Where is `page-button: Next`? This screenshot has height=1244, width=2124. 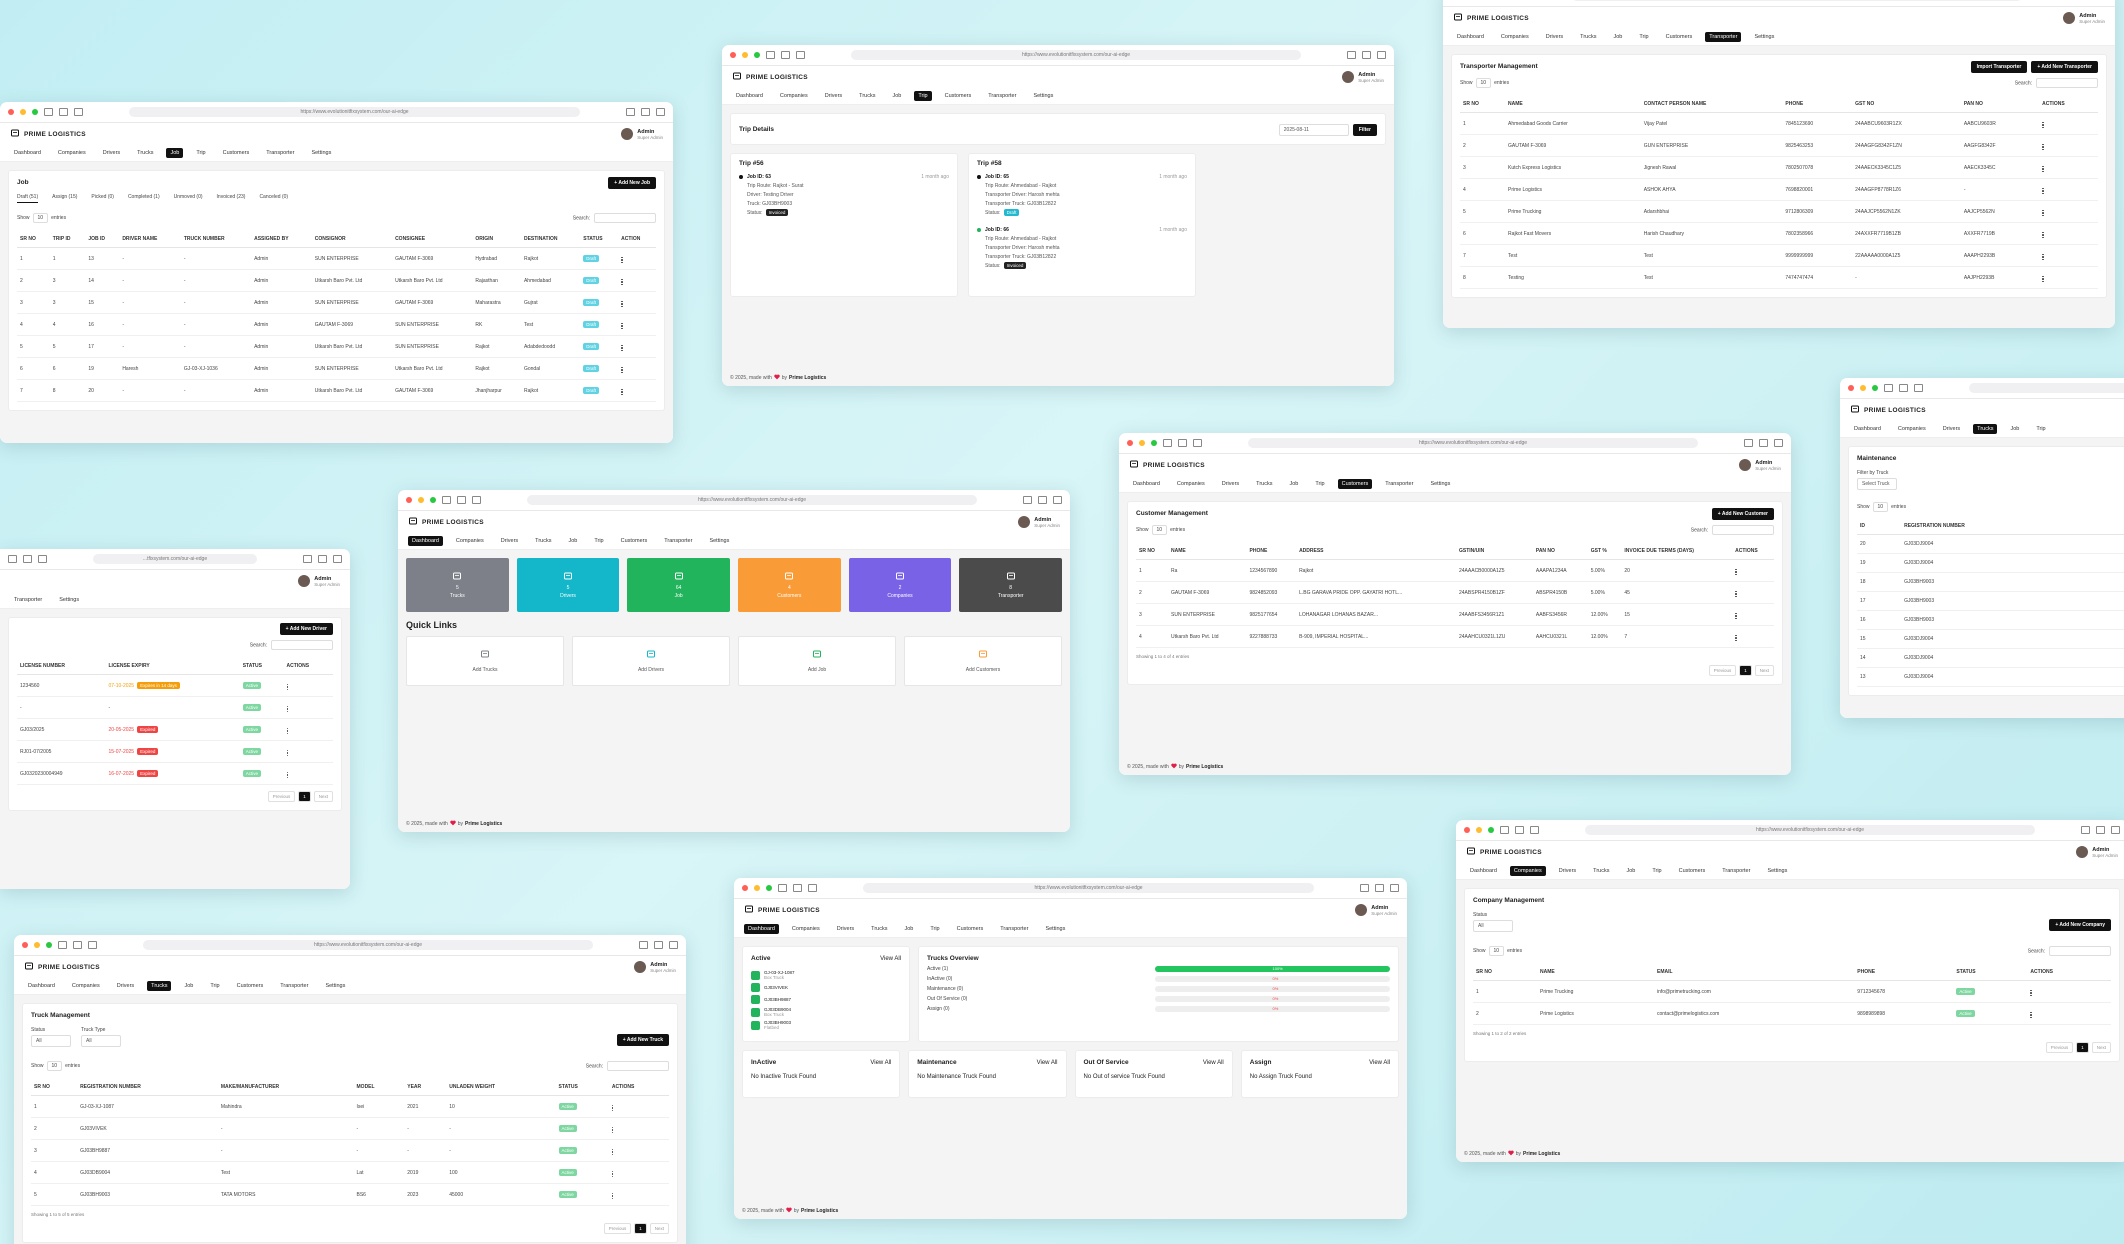
page-button: Next is located at coordinates (659, 1228).